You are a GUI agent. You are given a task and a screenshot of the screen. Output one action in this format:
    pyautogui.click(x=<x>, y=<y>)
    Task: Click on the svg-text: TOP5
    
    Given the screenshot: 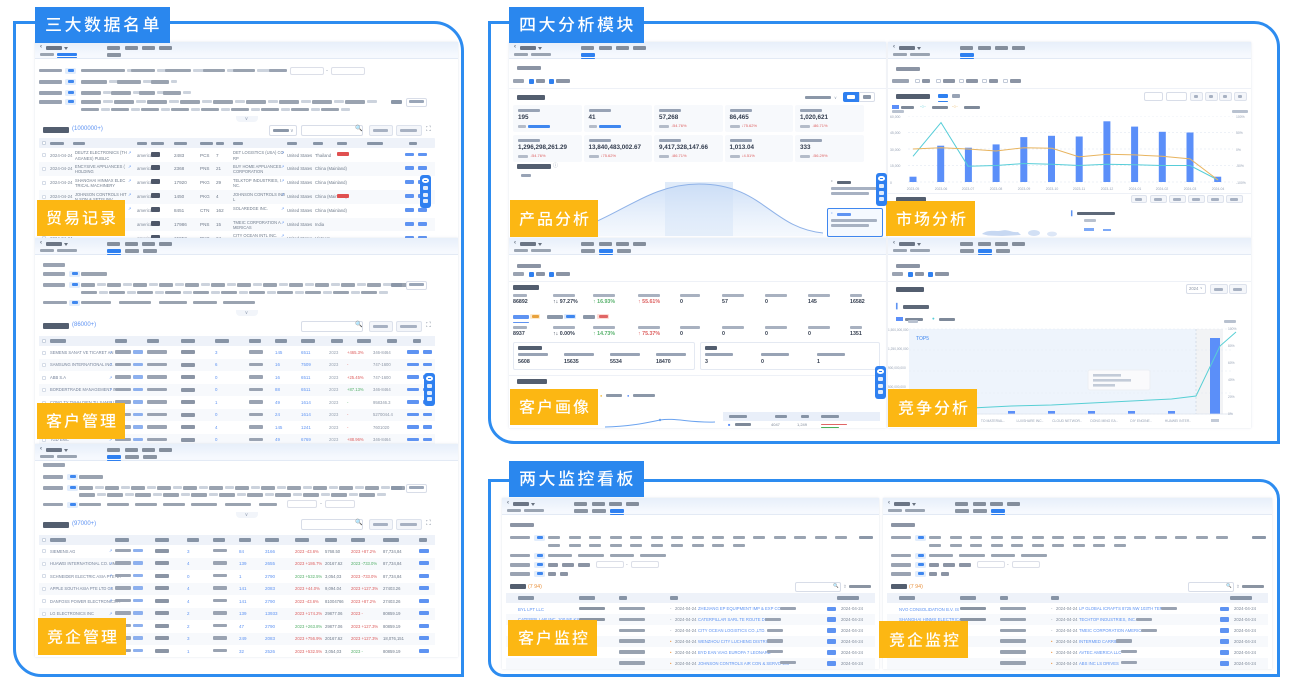 What is the action you would take?
    pyautogui.click(x=922, y=339)
    